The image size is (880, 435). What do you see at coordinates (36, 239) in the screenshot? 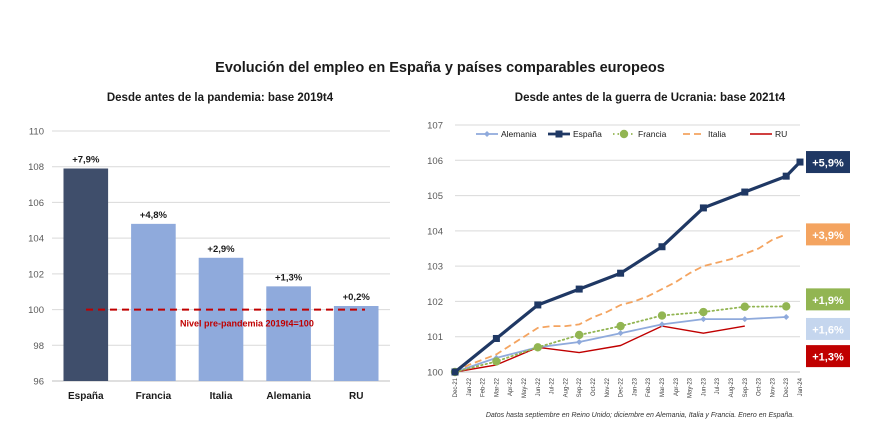
I see `left-y-tick-label: 104` at bounding box center [36, 239].